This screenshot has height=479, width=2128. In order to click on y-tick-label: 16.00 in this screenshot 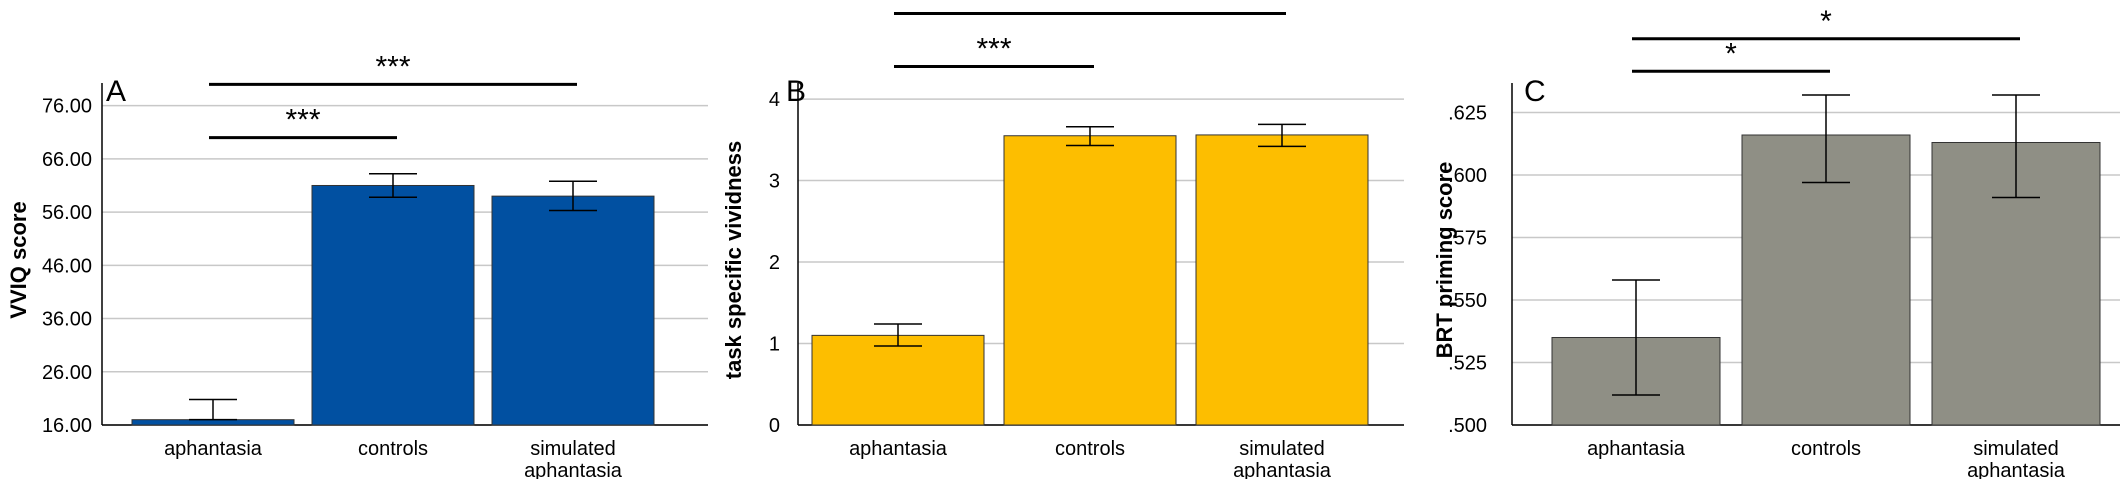, I will do `click(67, 426)`.